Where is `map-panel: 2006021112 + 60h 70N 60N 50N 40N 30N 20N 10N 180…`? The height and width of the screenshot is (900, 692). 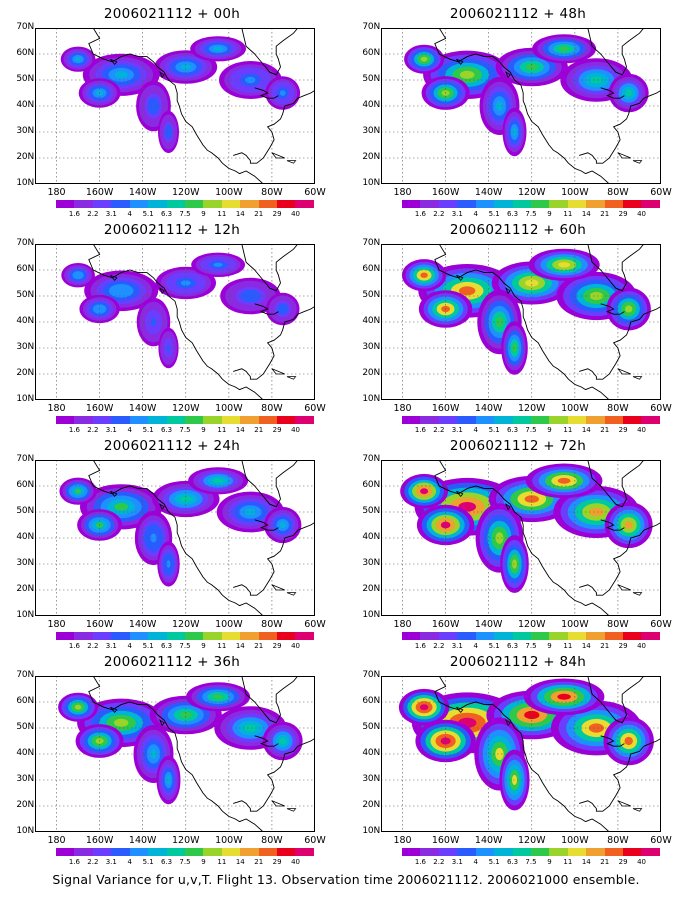
map-panel: 2006021112 + 60h 70N 60N 50N 40N 30N 20N 10N 180… is located at coordinates (518, 328).